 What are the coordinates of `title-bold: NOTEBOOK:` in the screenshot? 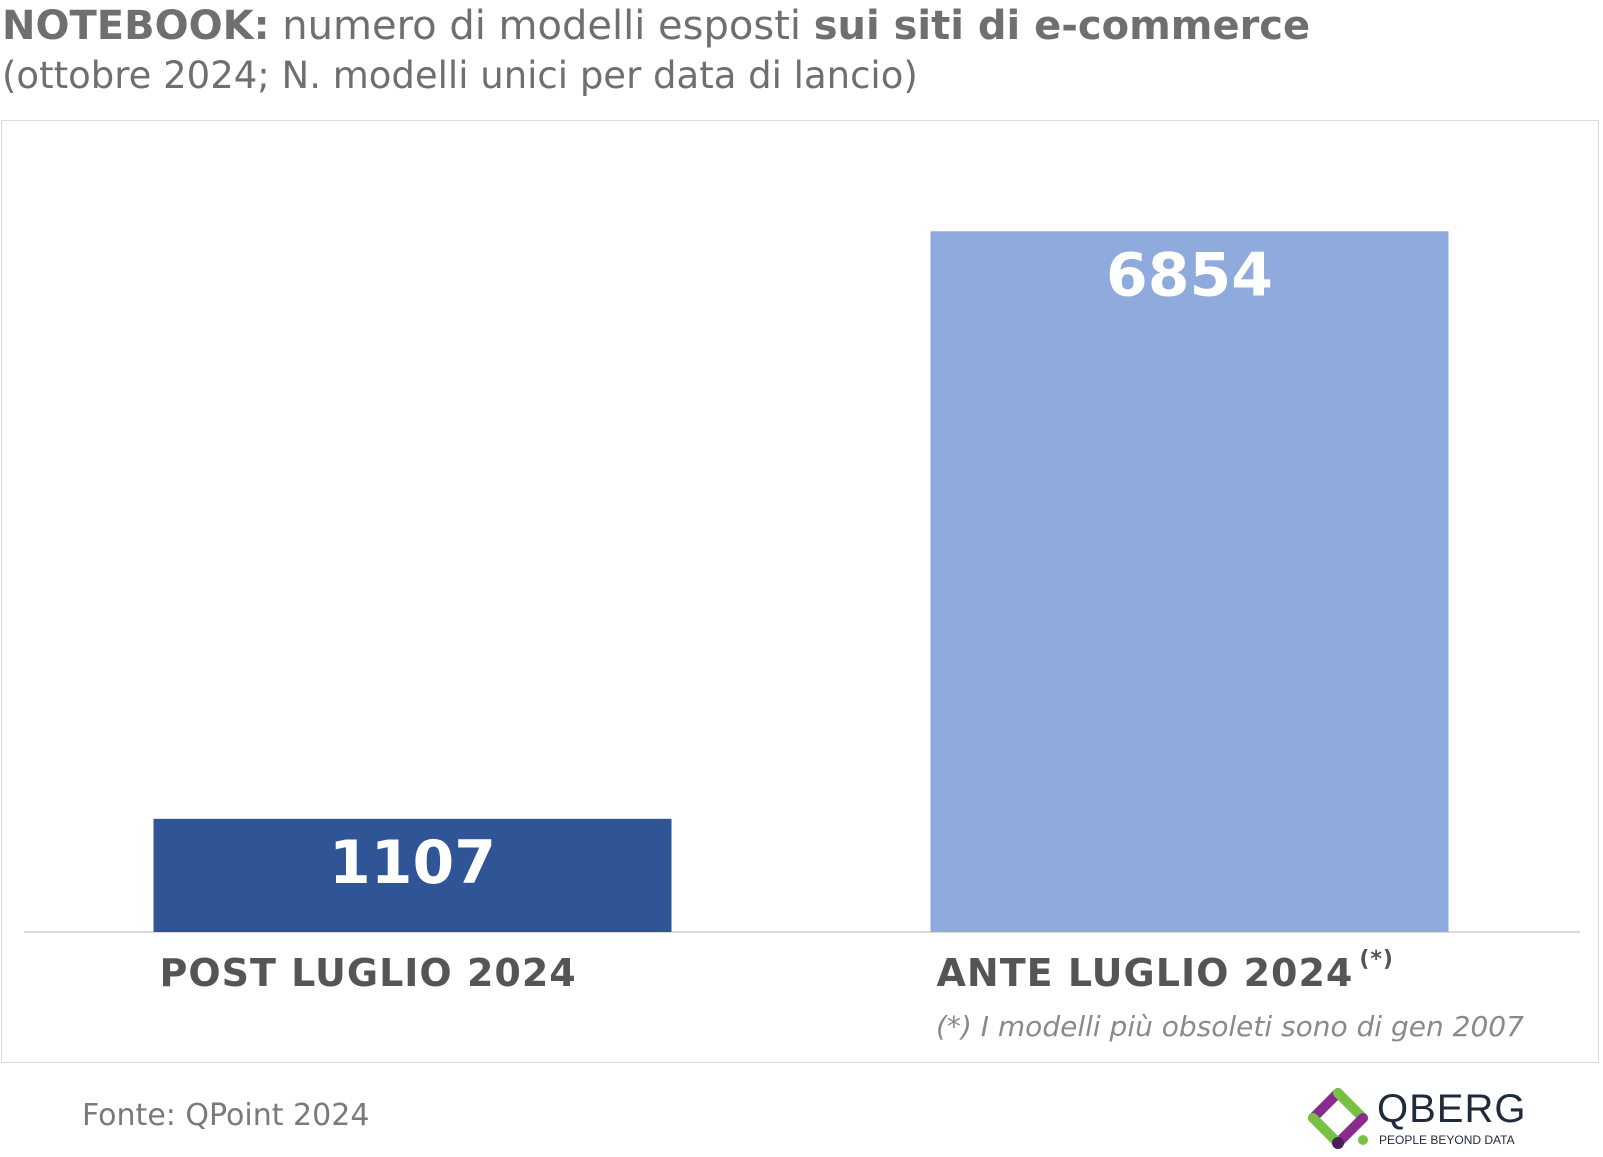 It's located at (136, 26).